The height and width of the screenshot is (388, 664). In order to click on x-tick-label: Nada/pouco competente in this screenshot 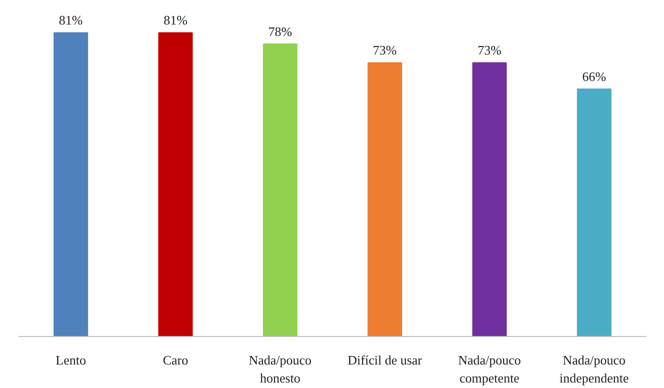, I will do `click(489, 369)`.